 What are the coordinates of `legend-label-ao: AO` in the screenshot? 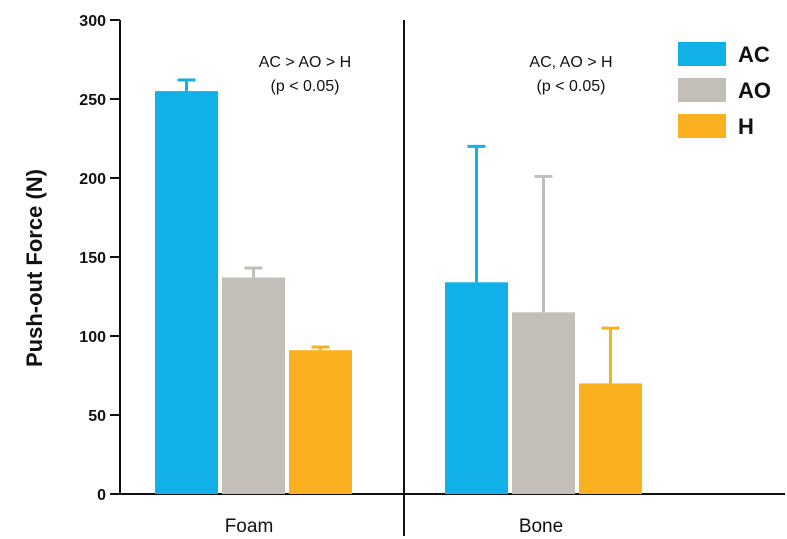 It's located at (754, 90).